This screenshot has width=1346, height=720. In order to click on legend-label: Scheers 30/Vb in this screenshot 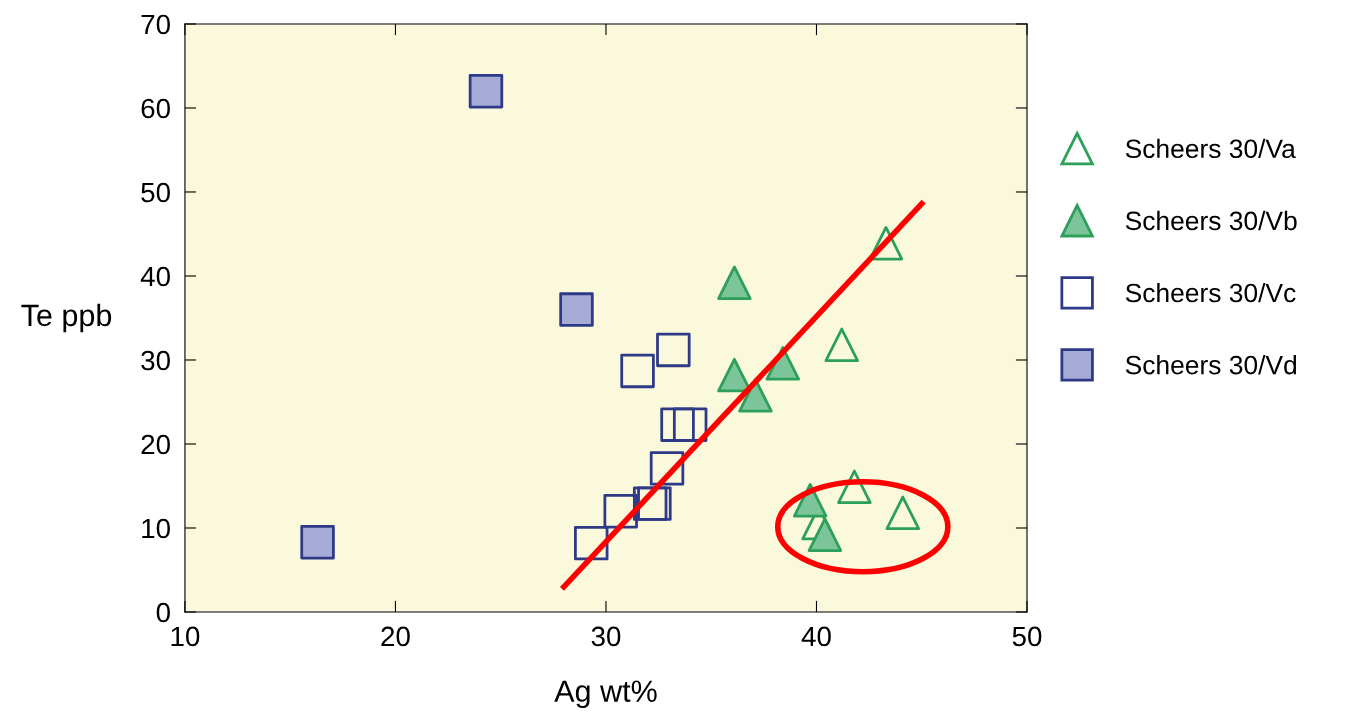, I will do `click(1211, 220)`.